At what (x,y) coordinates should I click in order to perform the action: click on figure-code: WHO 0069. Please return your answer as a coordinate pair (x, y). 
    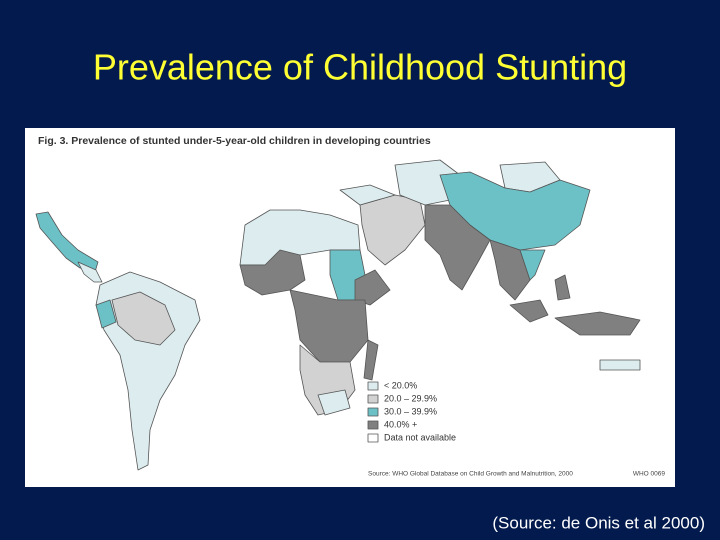
    Looking at the image, I should click on (649, 474).